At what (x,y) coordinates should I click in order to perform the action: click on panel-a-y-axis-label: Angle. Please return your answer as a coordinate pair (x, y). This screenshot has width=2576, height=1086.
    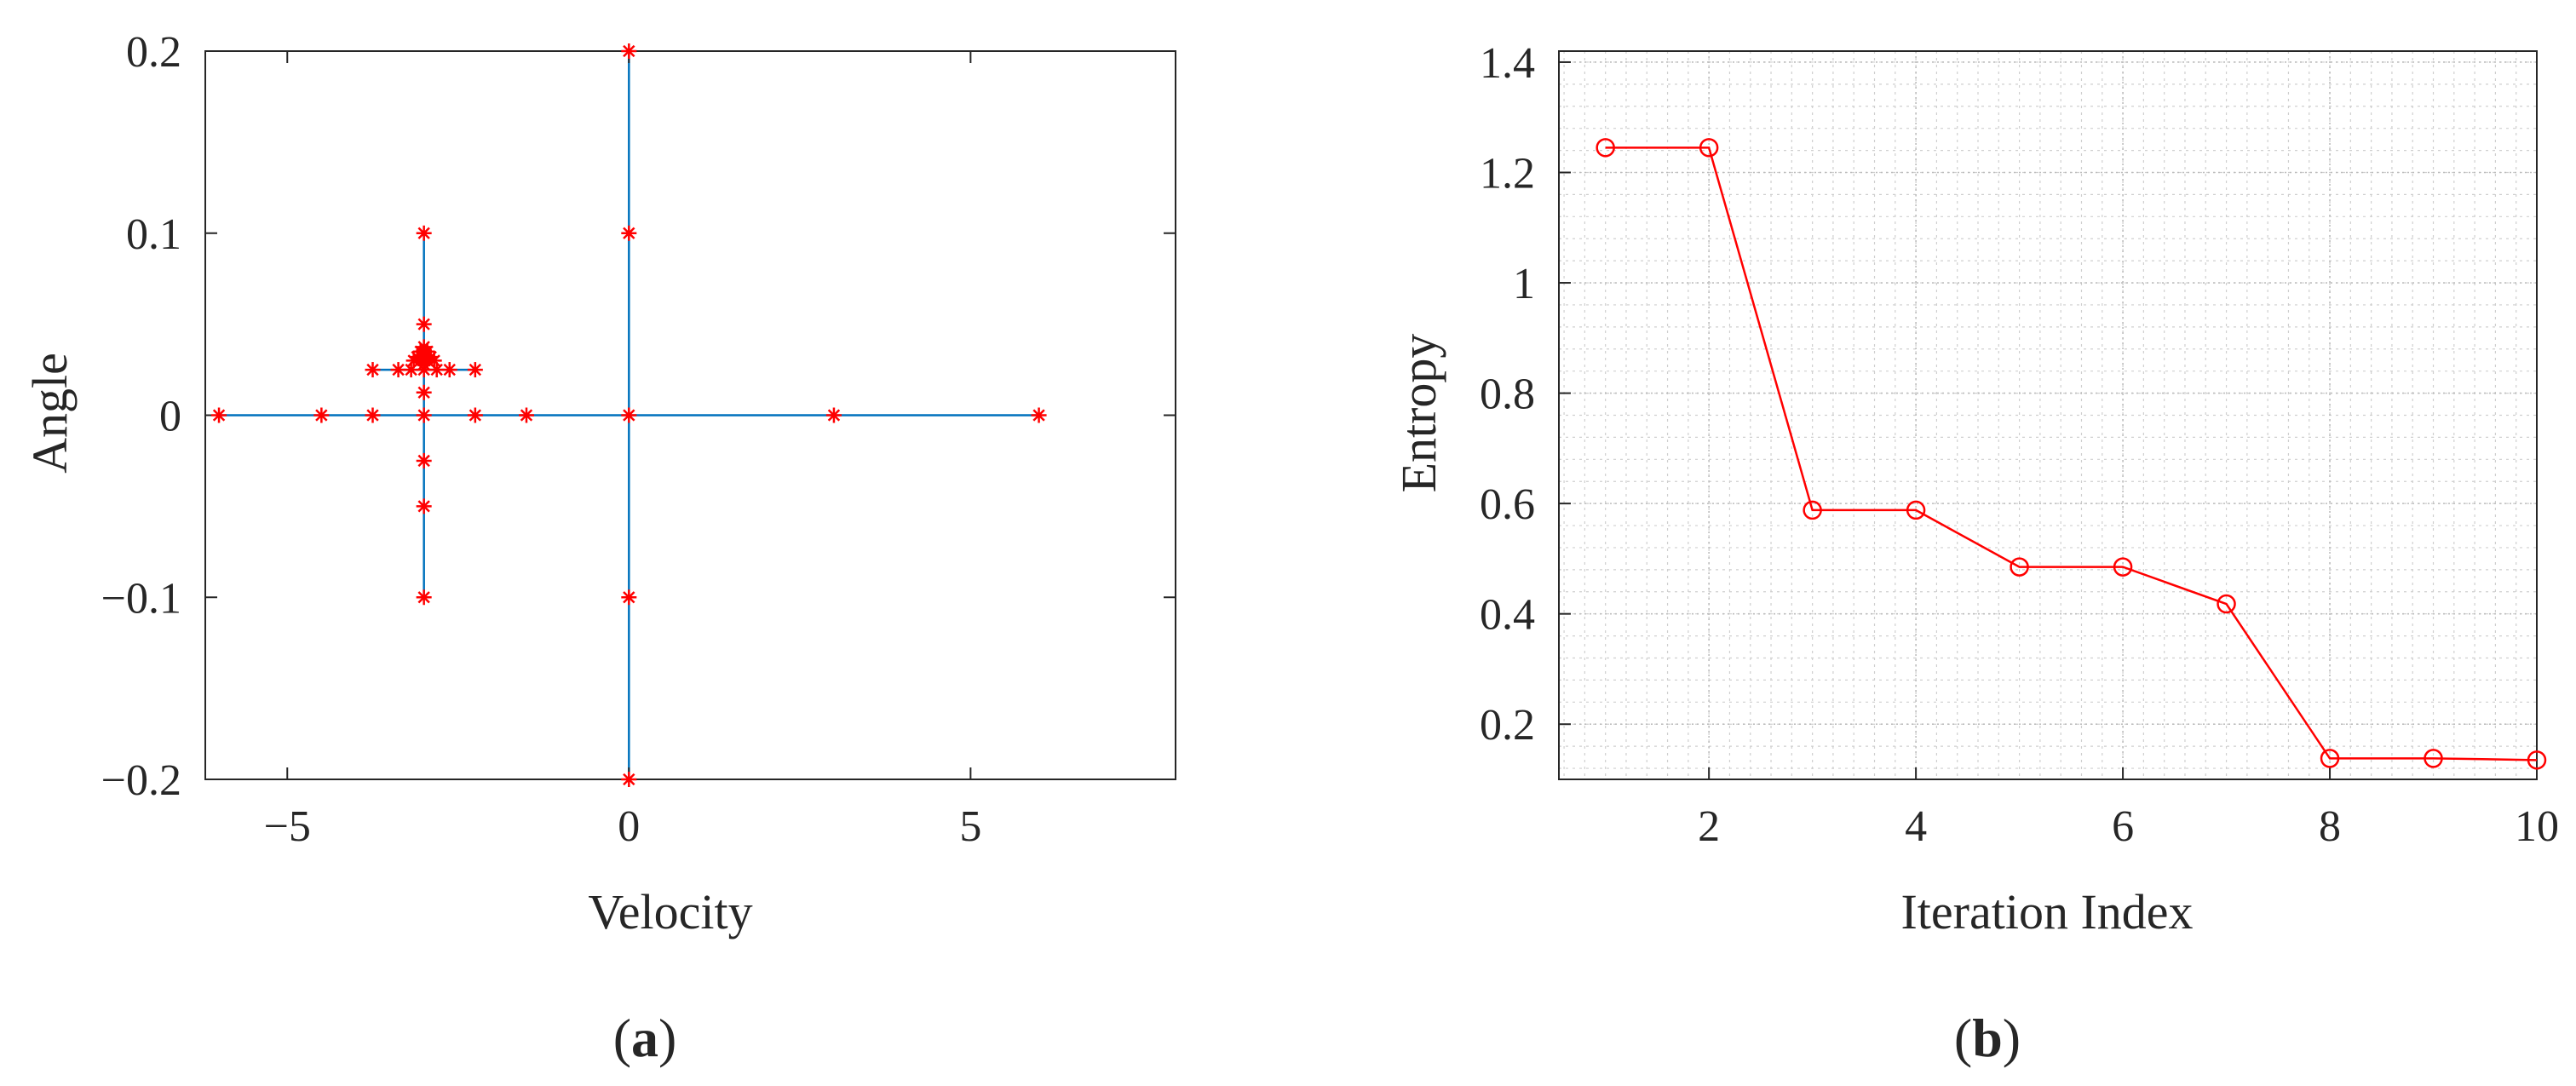
    Looking at the image, I should click on (50, 414).